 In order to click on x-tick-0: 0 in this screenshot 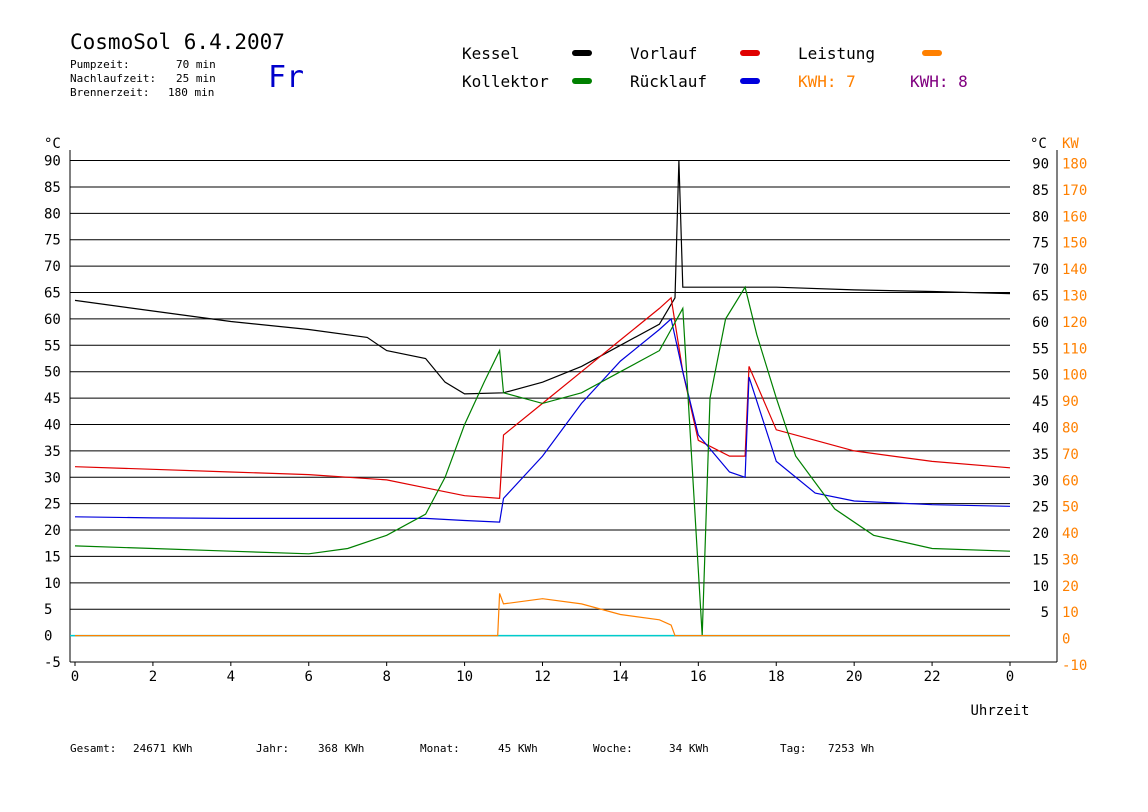, I will do `click(75, 677)`.